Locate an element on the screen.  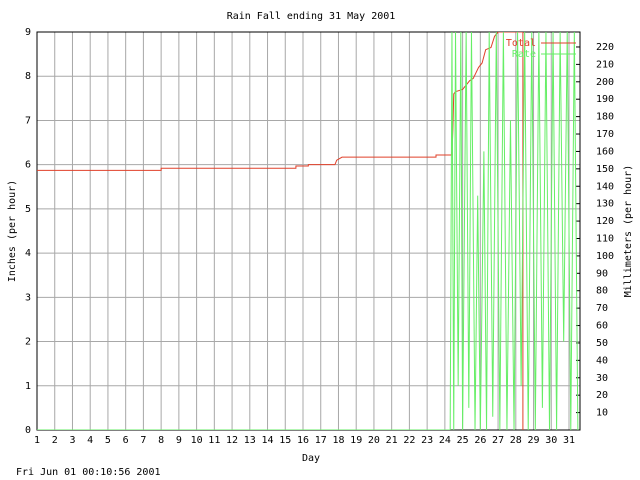
y-axis-label: Inches (per hour) is located at coordinates (12, 231).